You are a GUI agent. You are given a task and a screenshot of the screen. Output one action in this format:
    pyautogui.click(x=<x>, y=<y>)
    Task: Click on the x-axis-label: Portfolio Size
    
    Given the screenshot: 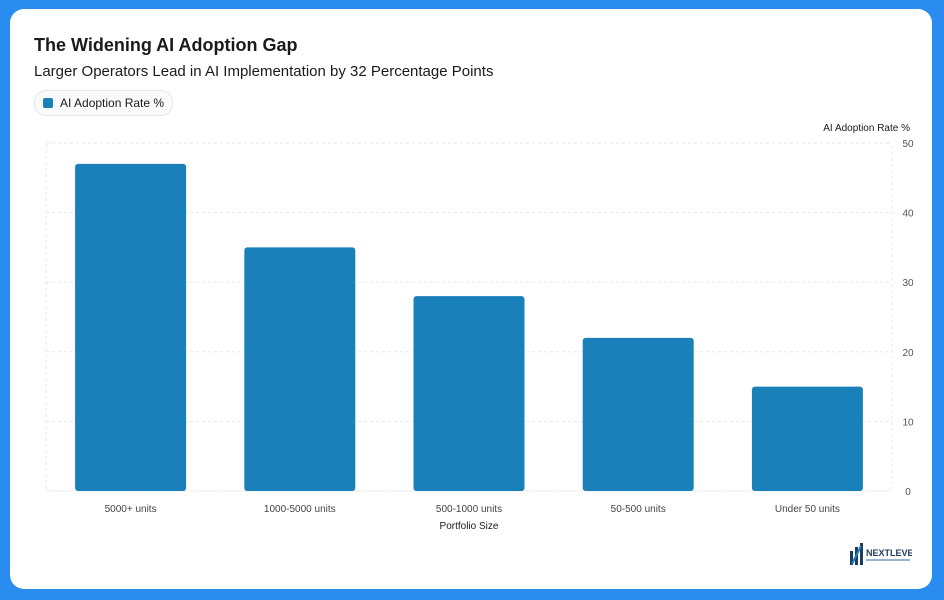 What is the action you would take?
    pyautogui.click(x=469, y=526)
    